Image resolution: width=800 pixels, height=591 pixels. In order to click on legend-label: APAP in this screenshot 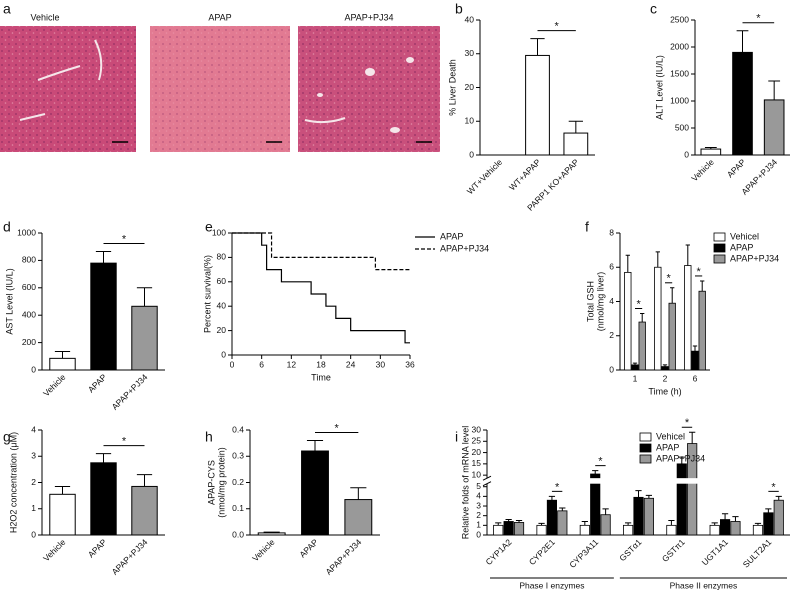, I will do `click(451, 236)`.